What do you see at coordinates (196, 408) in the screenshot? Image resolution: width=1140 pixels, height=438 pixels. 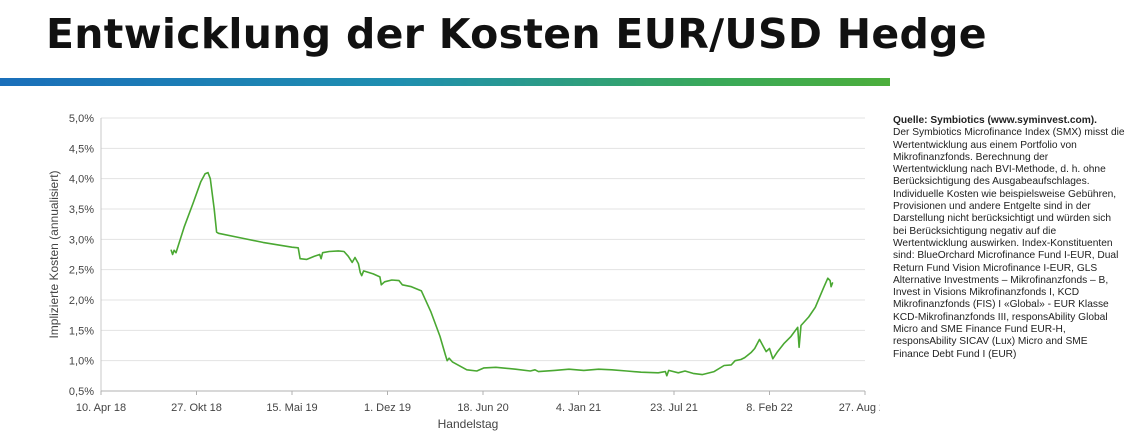 I see `x-tick-label: 27. Okt 18` at bounding box center [196, 408].